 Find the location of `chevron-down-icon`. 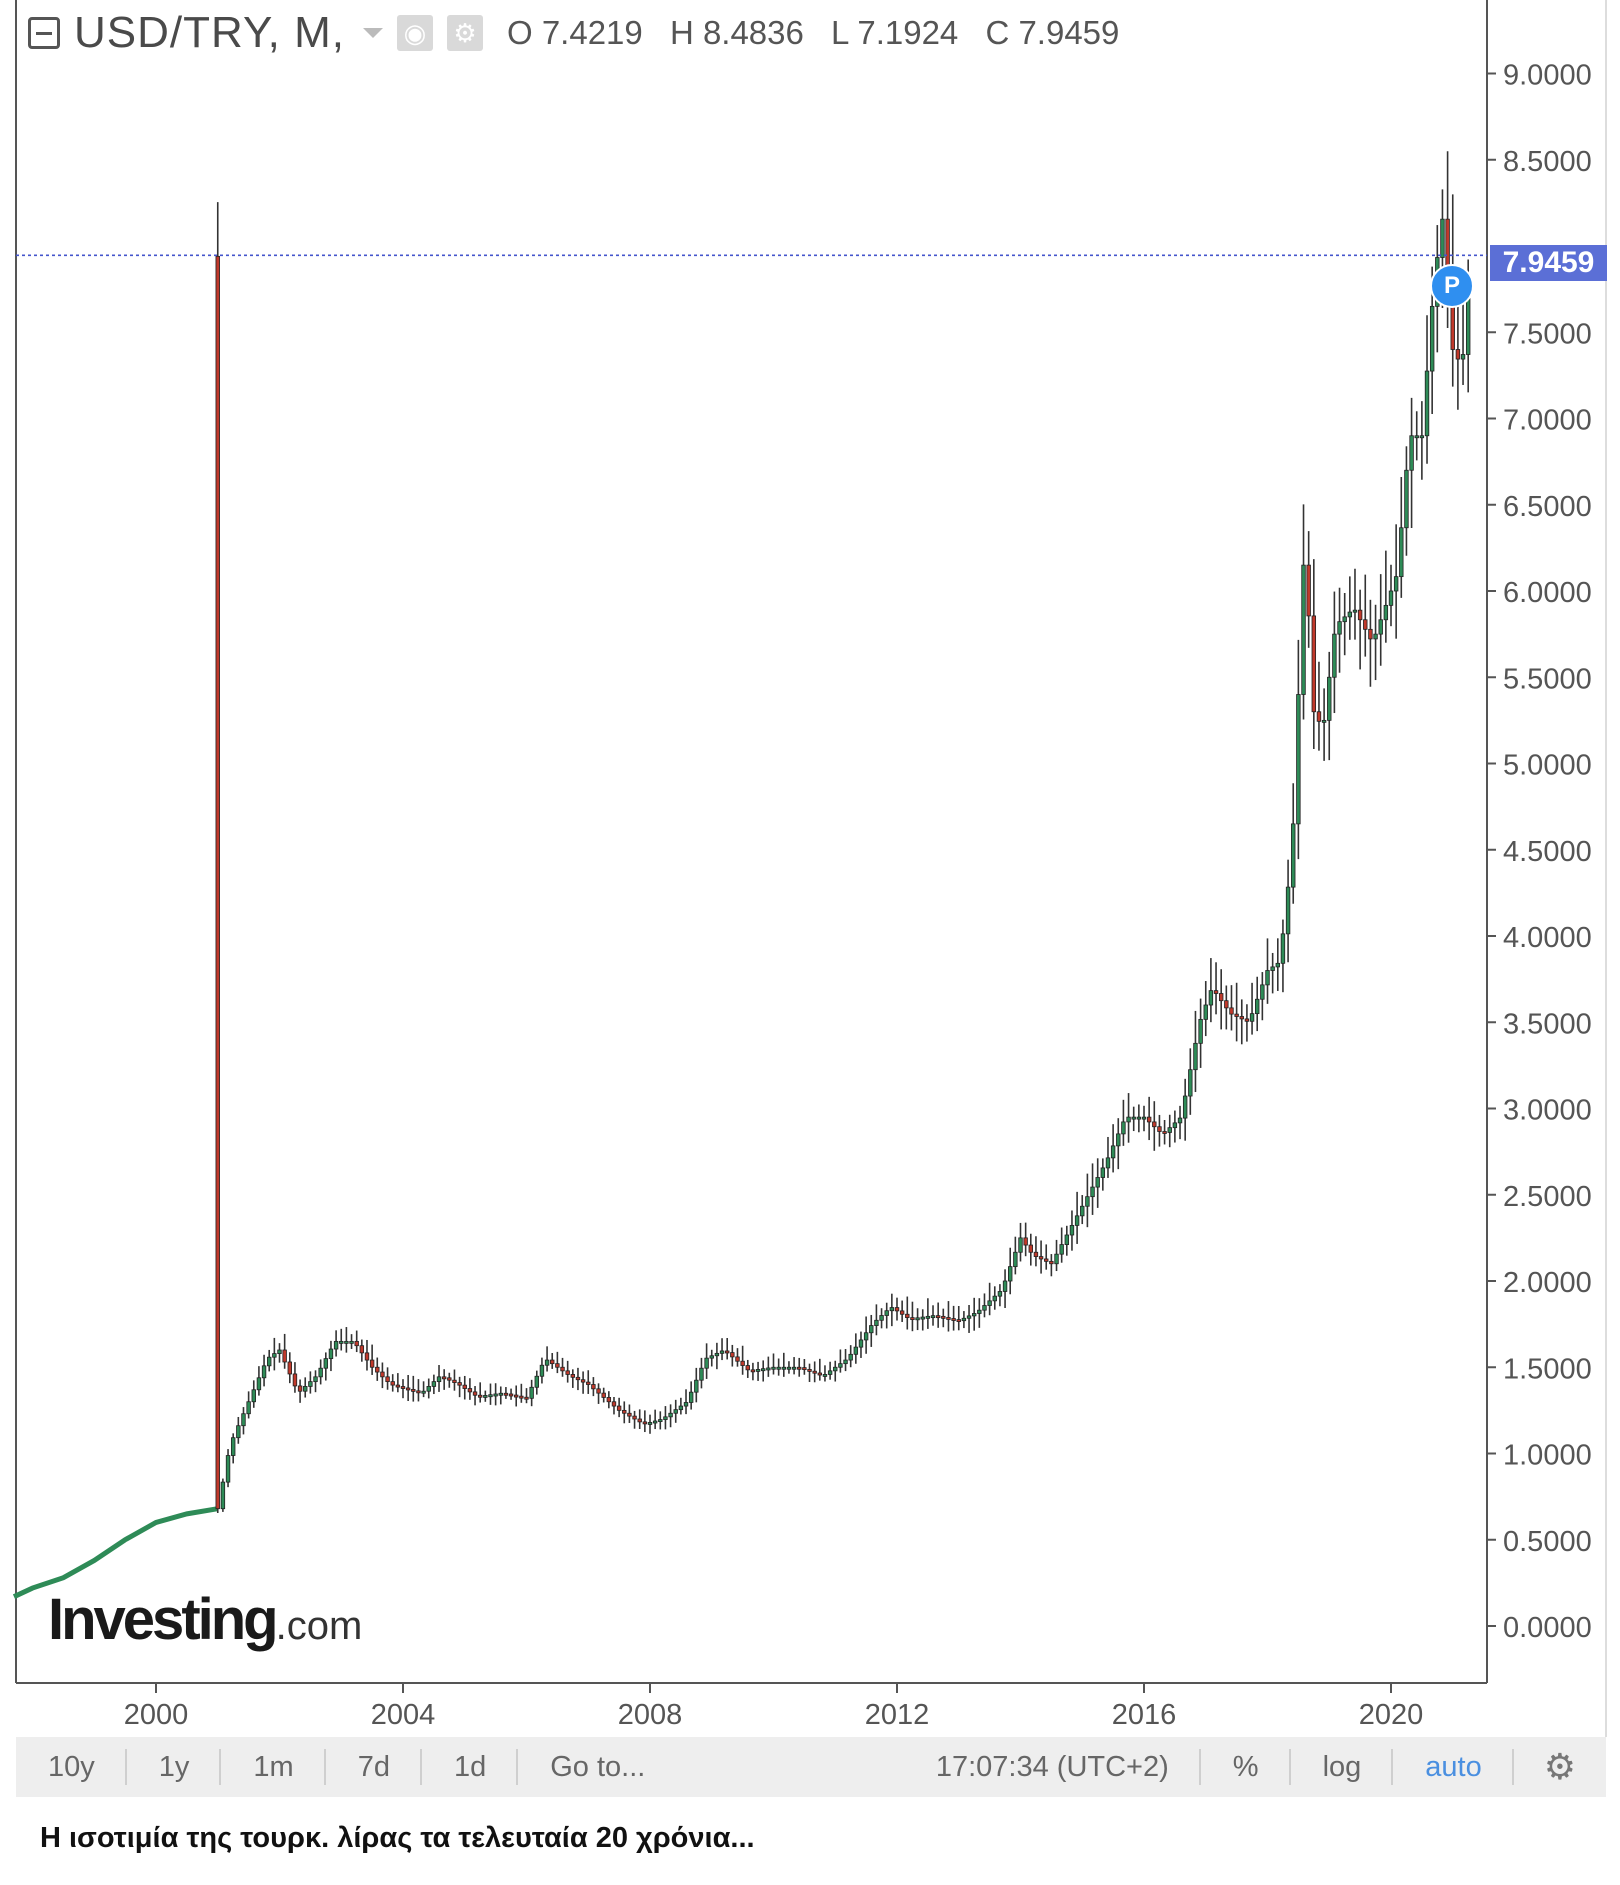

chevron-down-icon is located at coordinates (372, 33).